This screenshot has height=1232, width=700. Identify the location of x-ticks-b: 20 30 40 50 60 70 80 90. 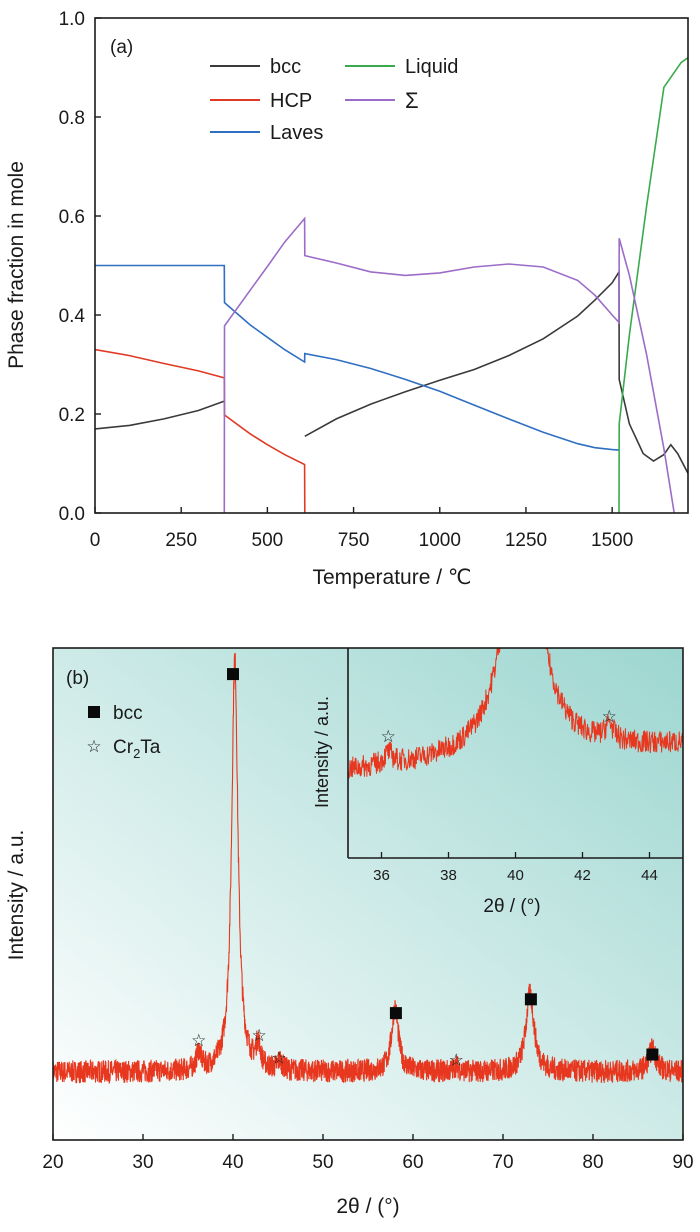
(368, 1153).